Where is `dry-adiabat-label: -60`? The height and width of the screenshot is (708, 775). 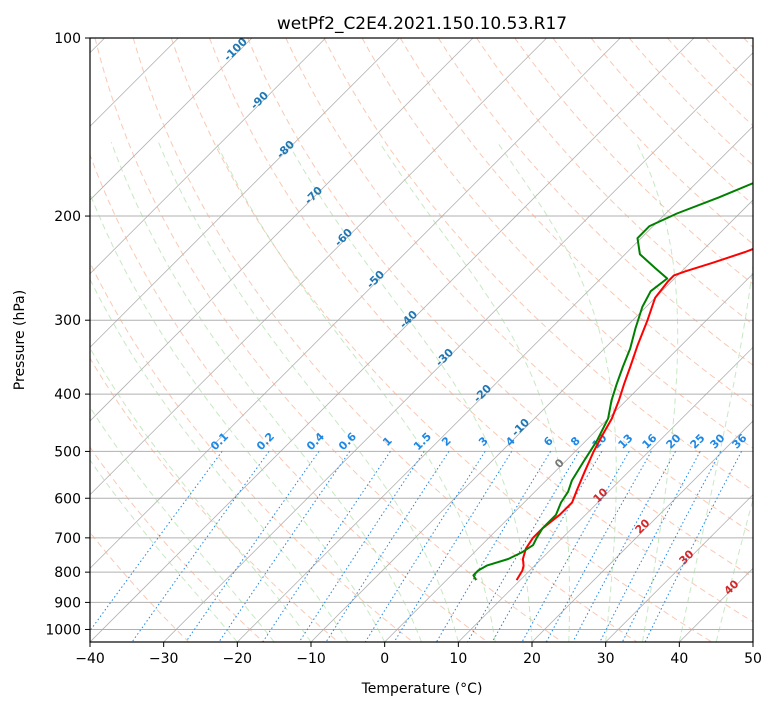 dry-adiabat-label: -60 is located at coordinates (343, 237).